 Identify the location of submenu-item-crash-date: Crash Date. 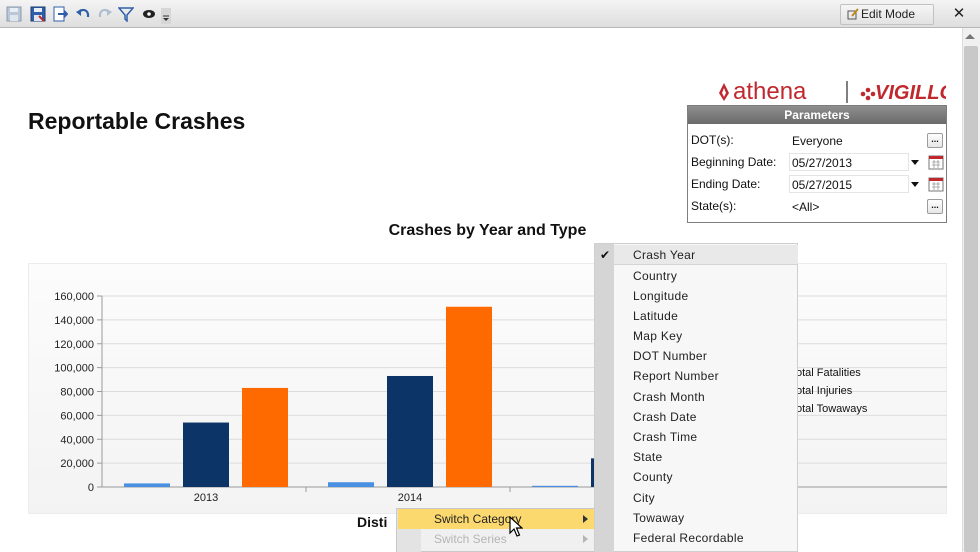
(665, 417).